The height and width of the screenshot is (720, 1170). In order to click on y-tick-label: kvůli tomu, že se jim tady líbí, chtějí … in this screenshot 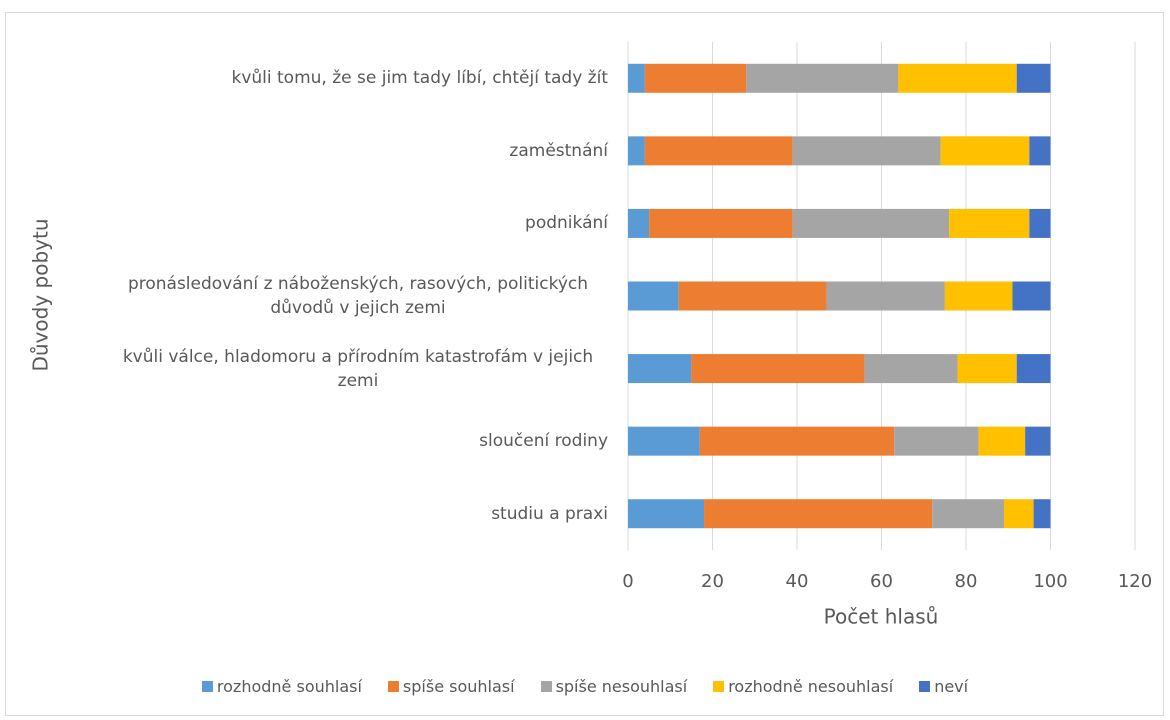, I will do `click(348, 78)`.